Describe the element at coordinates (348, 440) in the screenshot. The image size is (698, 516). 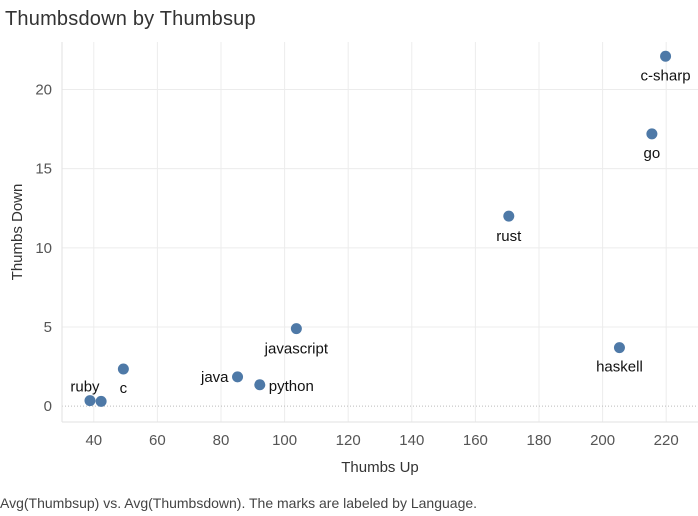
I see `x-tick-label: 120` at that location.